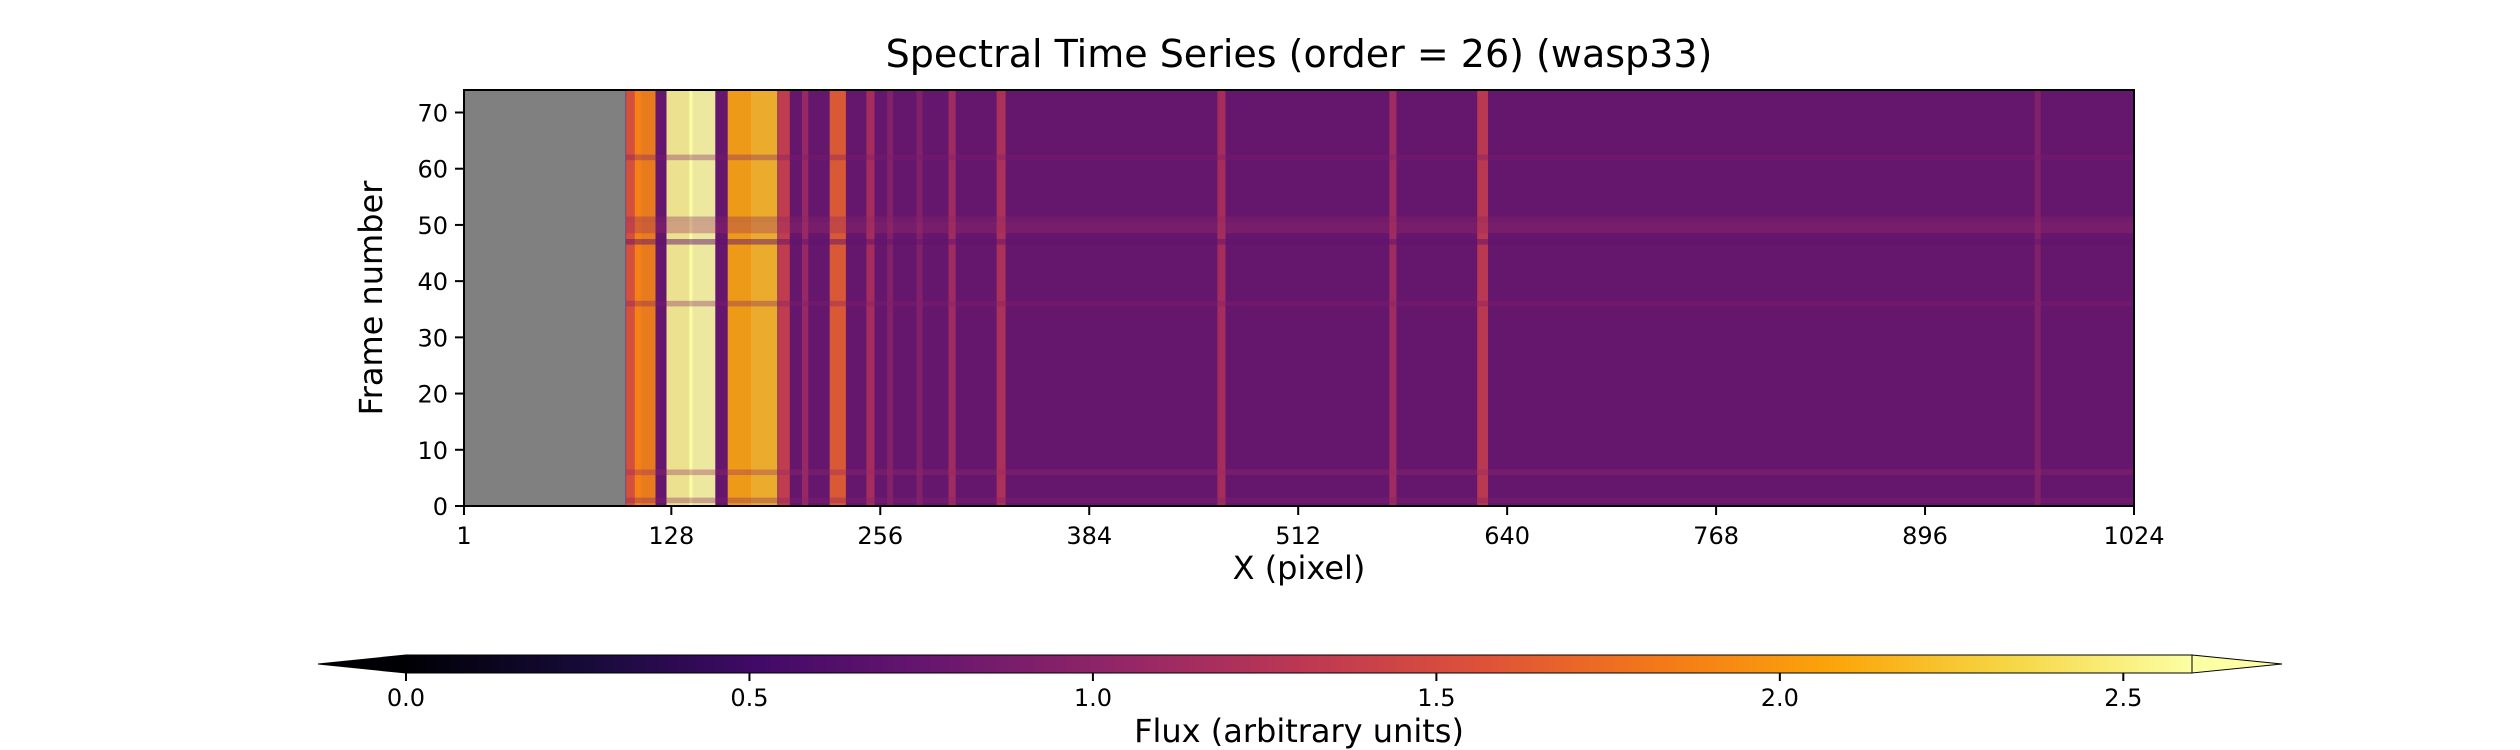  Describe the element at coordinates (440, 310) in the screenshot. I see `y-axis: 0 10 20 30 40 50 60 70` at that location.